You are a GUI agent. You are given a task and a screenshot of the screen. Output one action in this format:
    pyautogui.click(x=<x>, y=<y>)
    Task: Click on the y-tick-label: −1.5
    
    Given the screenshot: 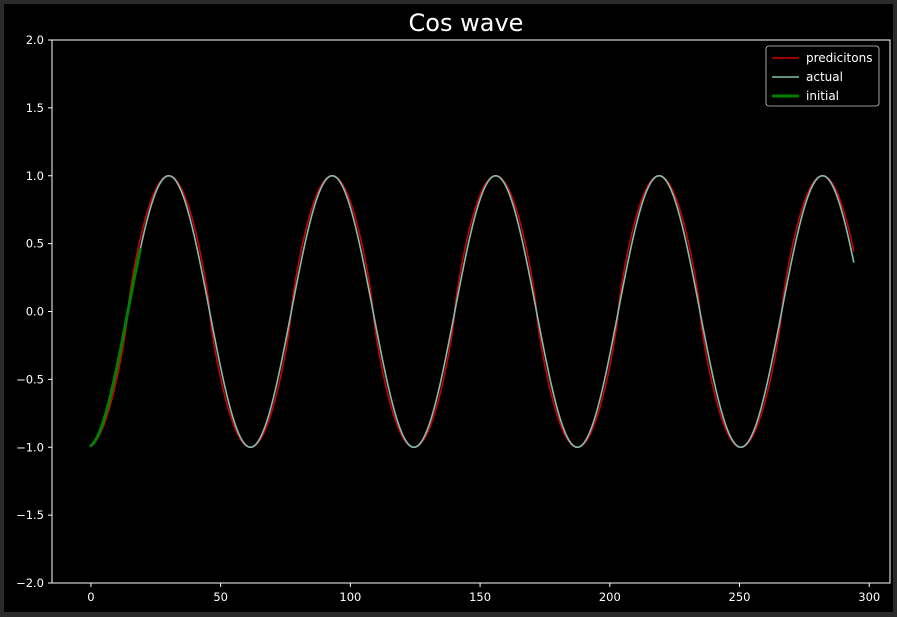 What is the action you would take?
    pyautogui.click(x=30, y=515)
    